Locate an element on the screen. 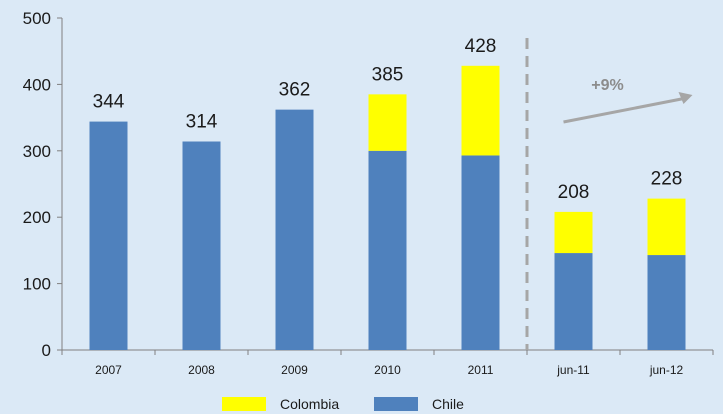  bar-chile-2010 is located at coordinates (387, 250).